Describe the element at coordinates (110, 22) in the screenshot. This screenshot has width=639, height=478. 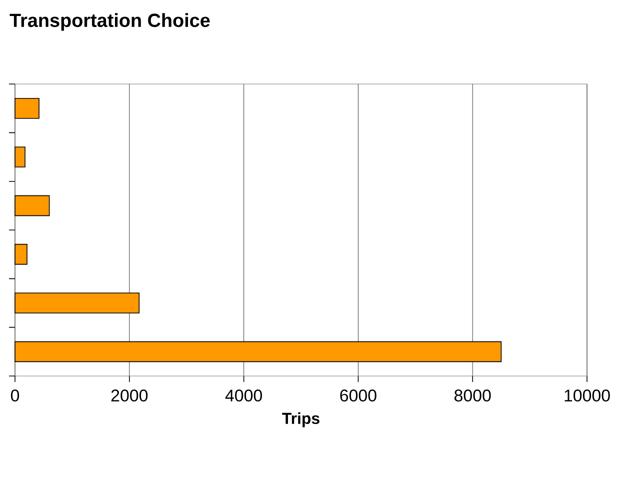
I see `chart-title: Transportation Choice` at that location.